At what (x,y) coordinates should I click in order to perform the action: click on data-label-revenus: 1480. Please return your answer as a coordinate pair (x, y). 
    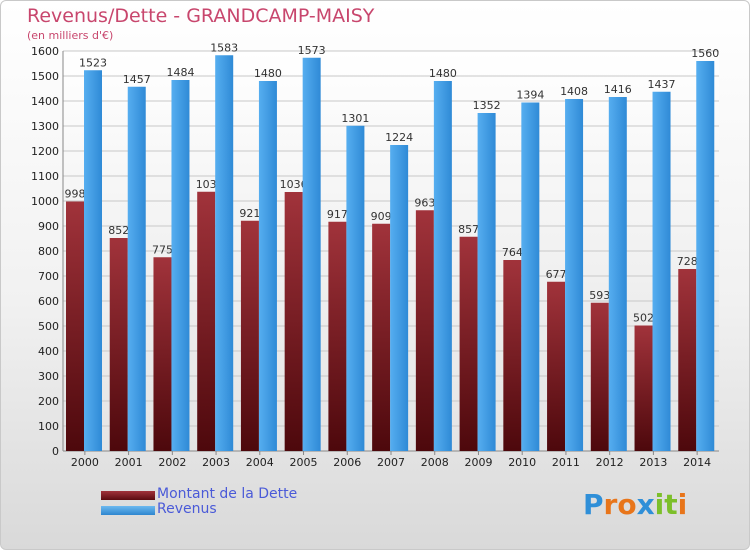
    Looking at the image, I should click on (443, 73).